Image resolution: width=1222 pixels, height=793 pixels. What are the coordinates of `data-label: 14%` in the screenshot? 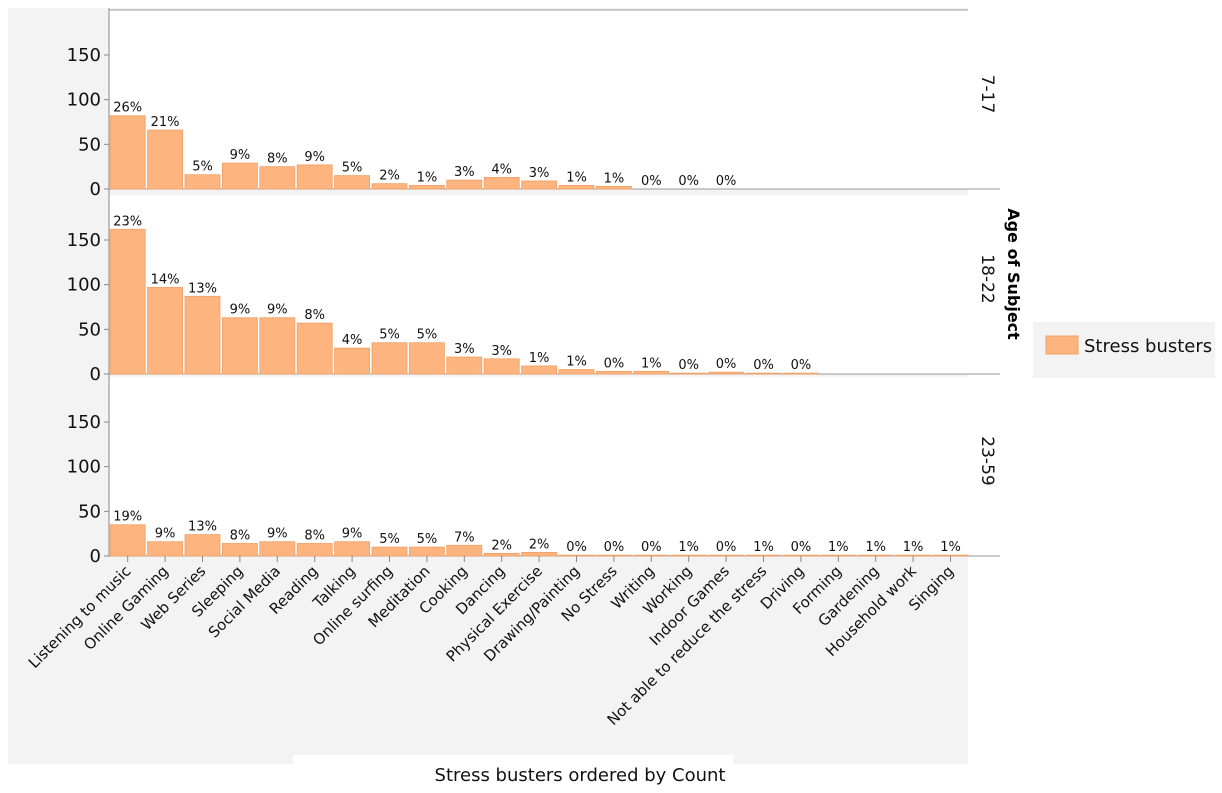 It's located at (165, 279).